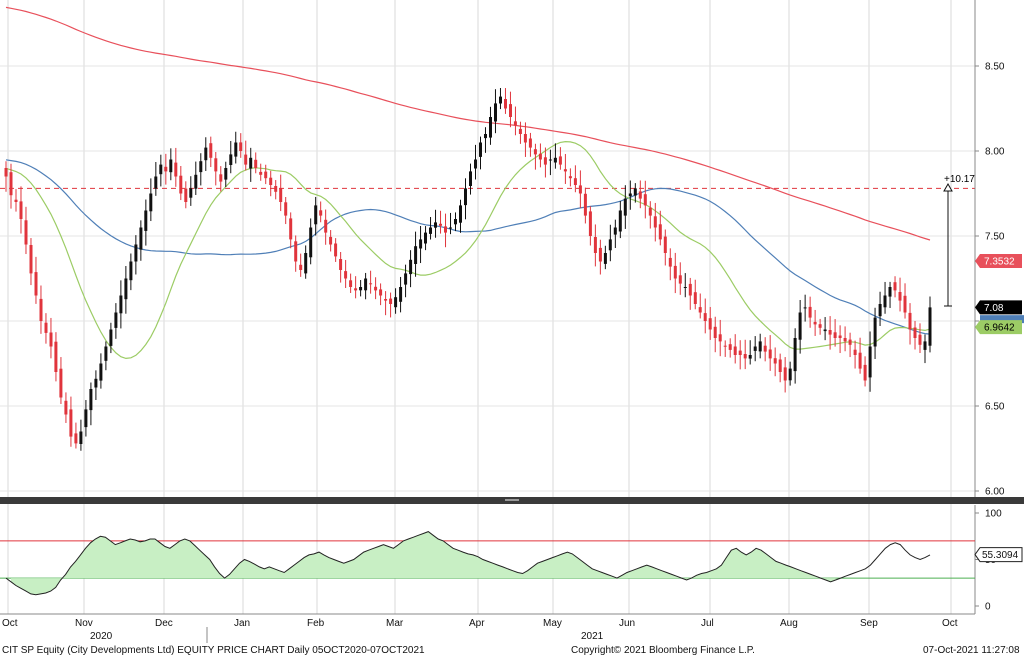  Describe the element at coordinates (995, 492) in the screenshot. I see `price-tick-label: 6.00` at that location.